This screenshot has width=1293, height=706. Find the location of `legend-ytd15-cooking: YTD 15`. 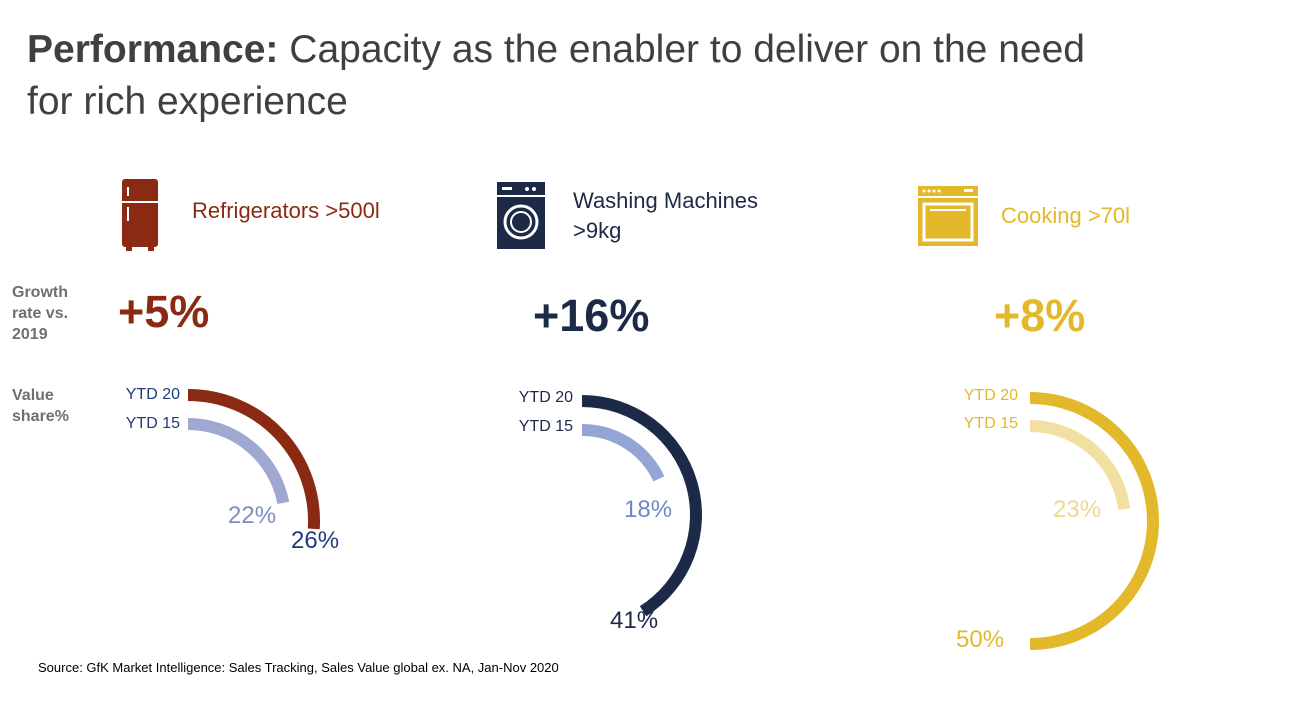

legend-ytd15-cooking: YTD 15 is located at coordinates (990, 423).